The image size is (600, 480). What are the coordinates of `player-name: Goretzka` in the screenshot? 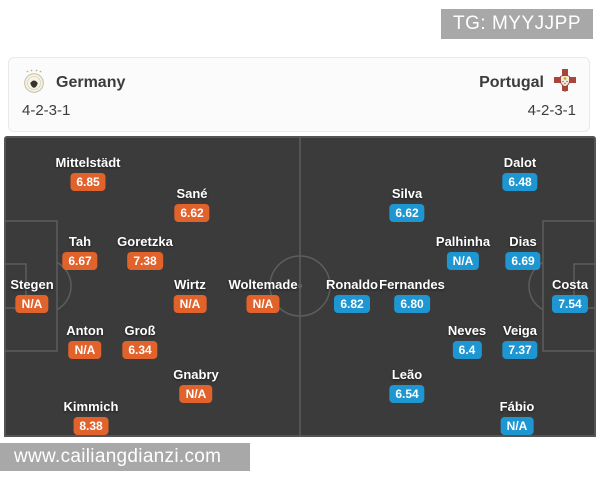 It's located at (145, 241).